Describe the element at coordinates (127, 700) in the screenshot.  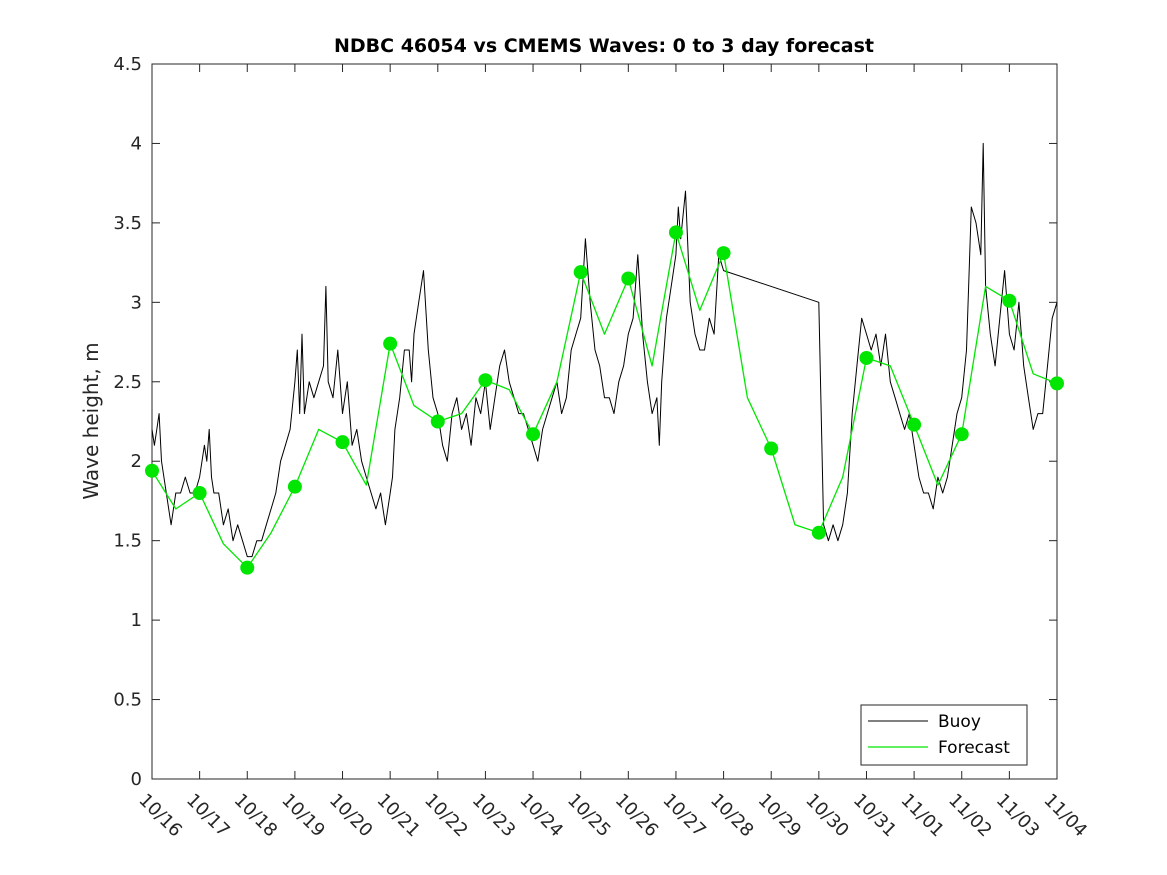
I see `y-tick-label: 0.5` at that location.